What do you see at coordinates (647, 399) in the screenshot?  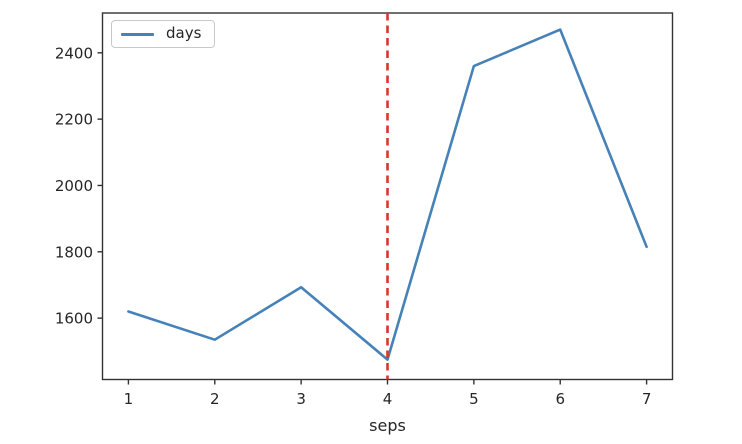 I see `x-tick-label: 7` at bounding box center [647, 399].